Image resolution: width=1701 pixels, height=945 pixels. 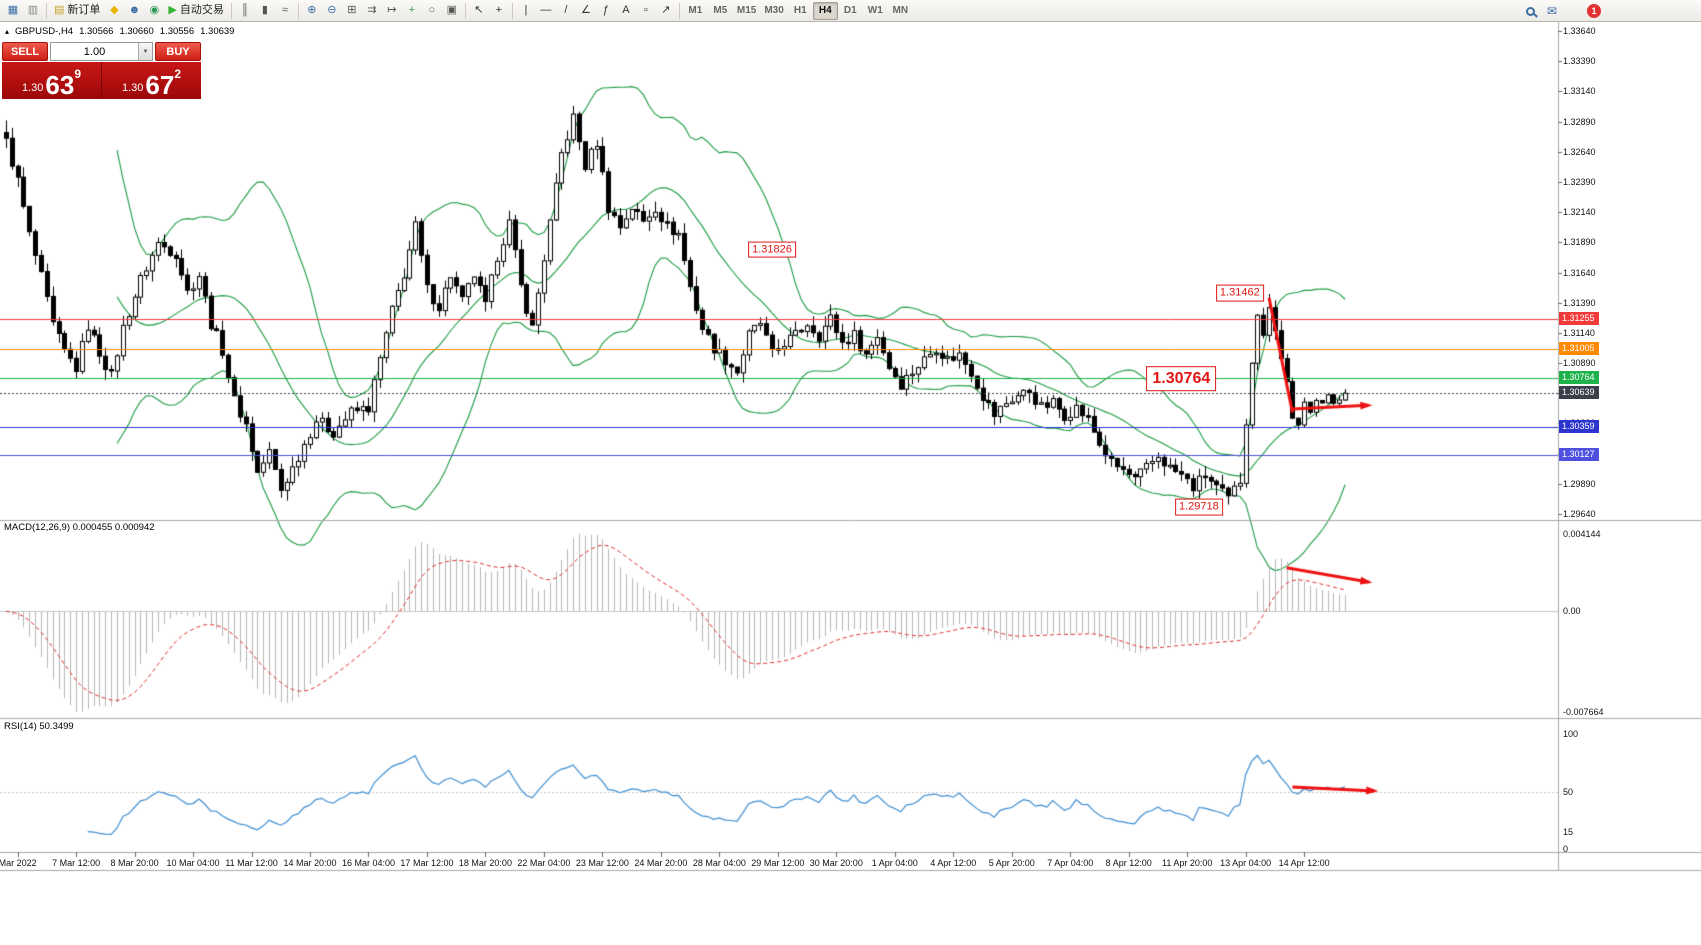 What do you see at coordinates (60, 84) in the screenshot?
I see `sell-price-big: 63` at bounding box center [60, 84].